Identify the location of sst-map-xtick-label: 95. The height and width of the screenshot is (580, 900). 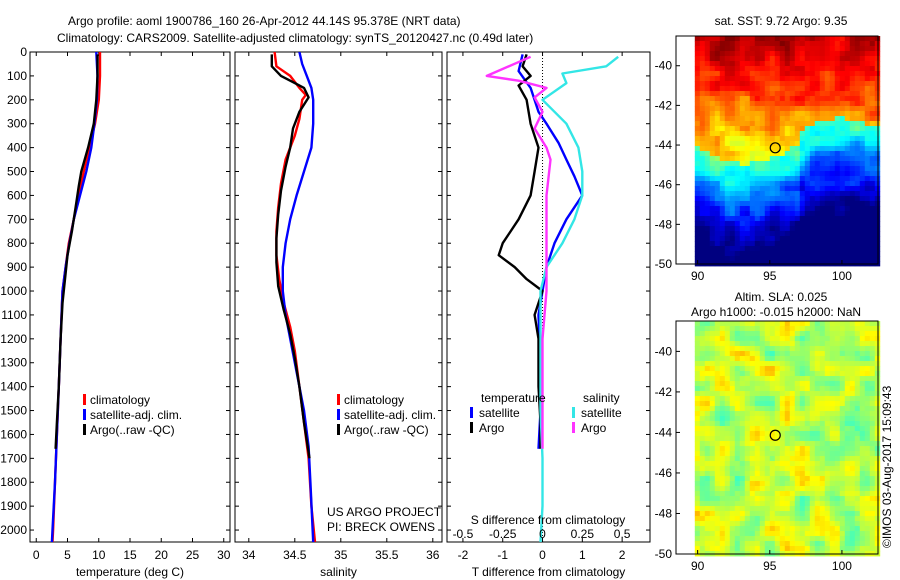
(770, 276).